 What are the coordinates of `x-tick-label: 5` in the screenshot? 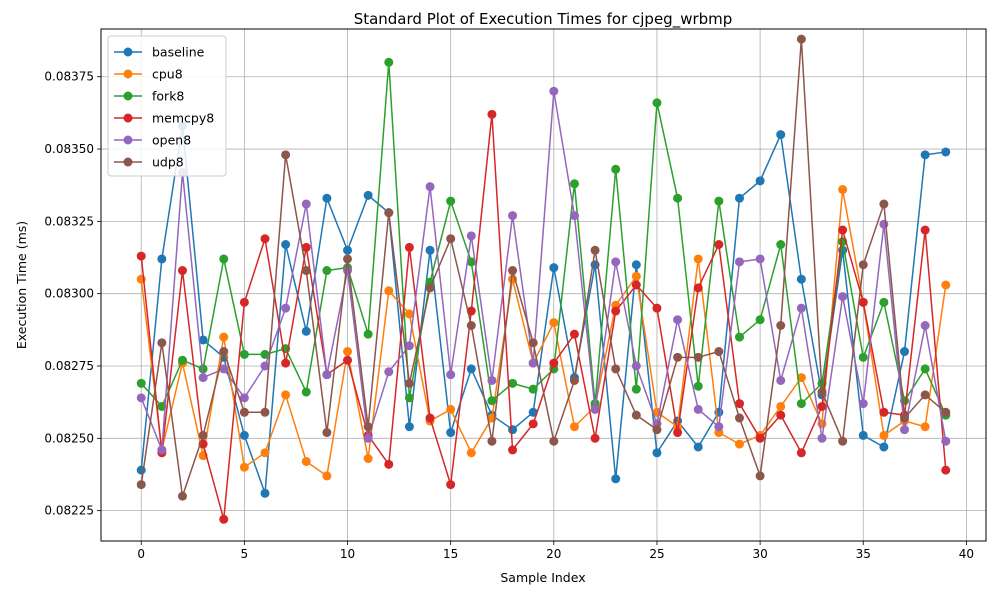 It's located at (245, 554).